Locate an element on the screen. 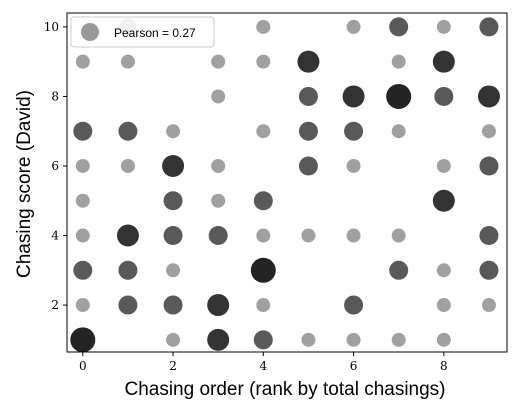 Image resolution: width=522 pixels, height=417 pixels. legend: Pearson = 0.27 is located at coordinates (142, 32).